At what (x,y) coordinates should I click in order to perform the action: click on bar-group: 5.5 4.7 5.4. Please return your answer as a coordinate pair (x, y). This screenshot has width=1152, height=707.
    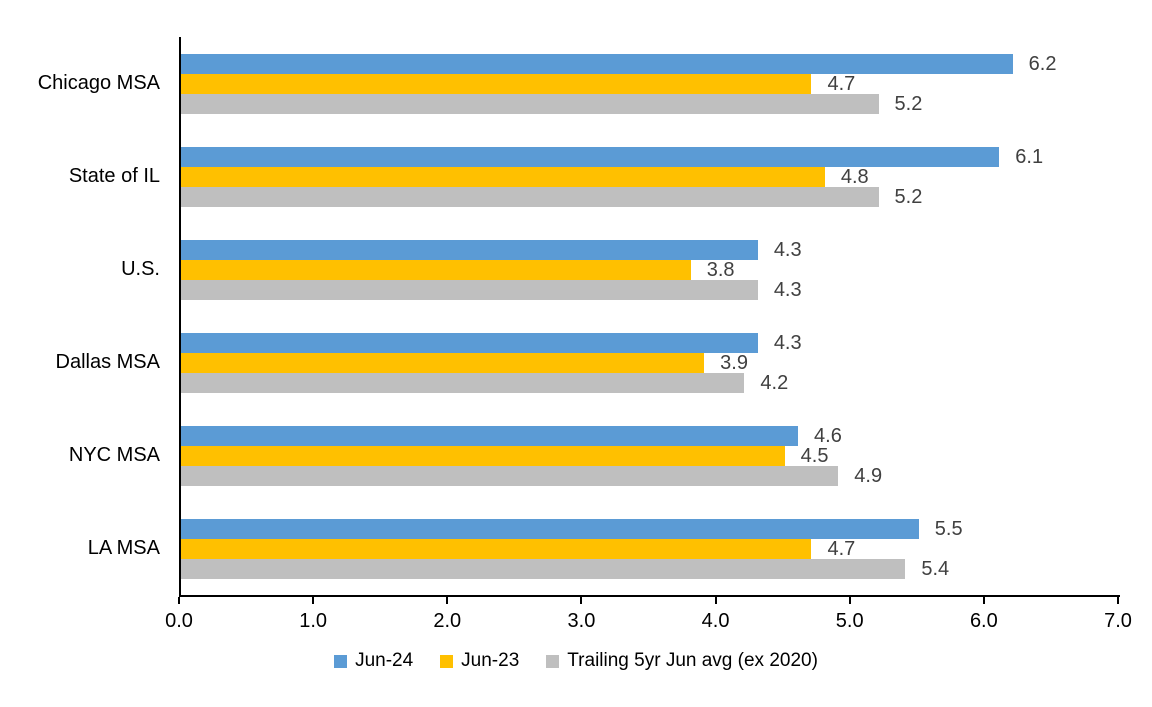
    Looking at the image, I should click on (650, 548).